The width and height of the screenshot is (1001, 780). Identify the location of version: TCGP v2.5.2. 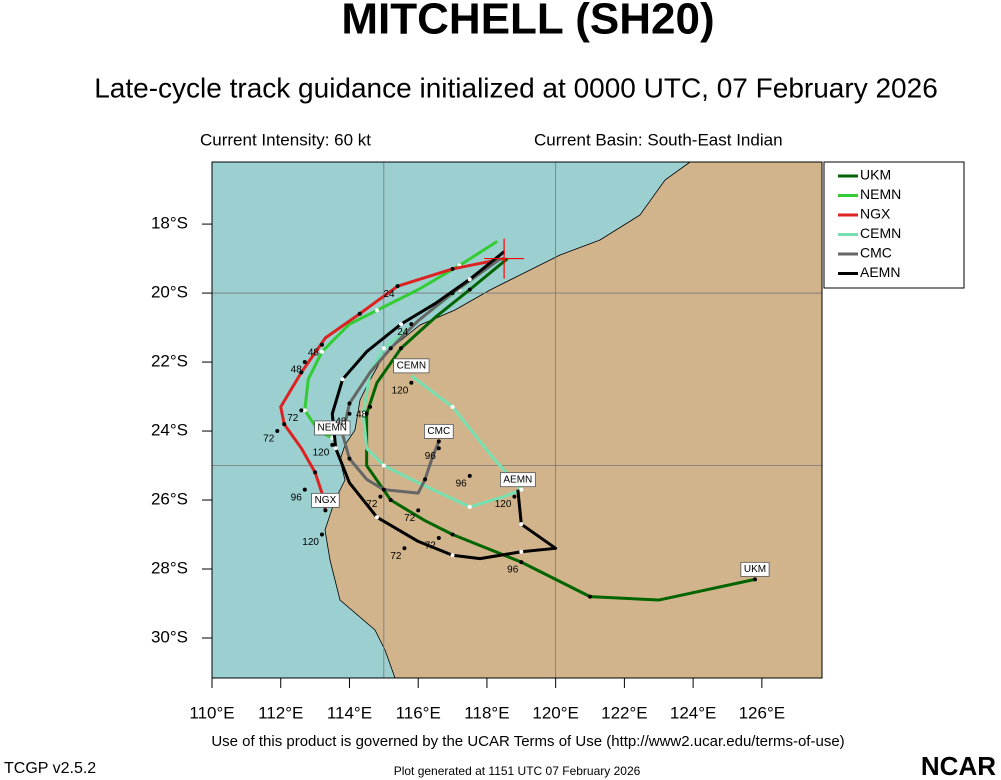
(50, 768).